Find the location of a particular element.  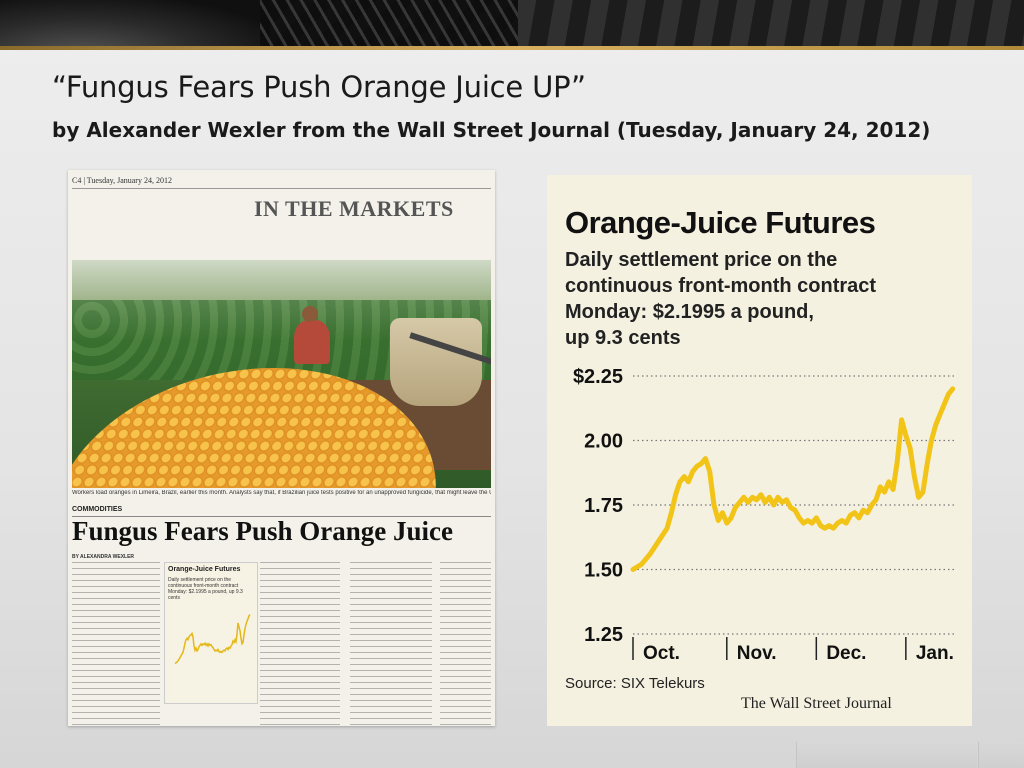

tire-image-left is located at coordinates (135, 23).